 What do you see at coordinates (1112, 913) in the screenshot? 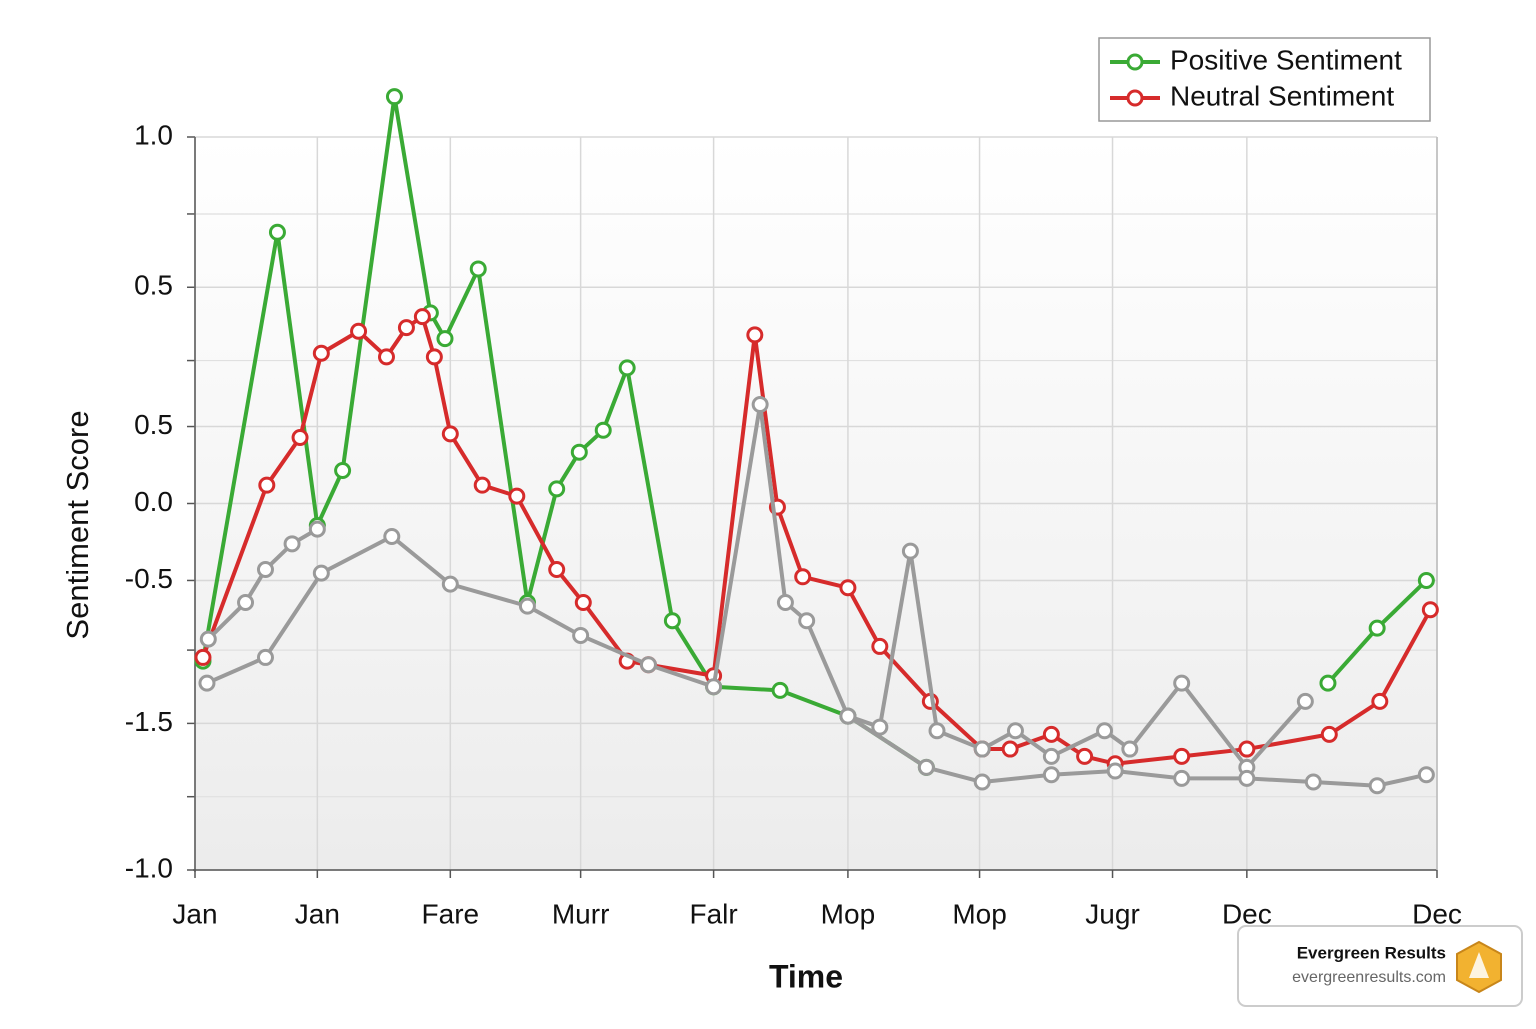
I see `x-tick-label: Jugr` at bounding box center [1112, 913].